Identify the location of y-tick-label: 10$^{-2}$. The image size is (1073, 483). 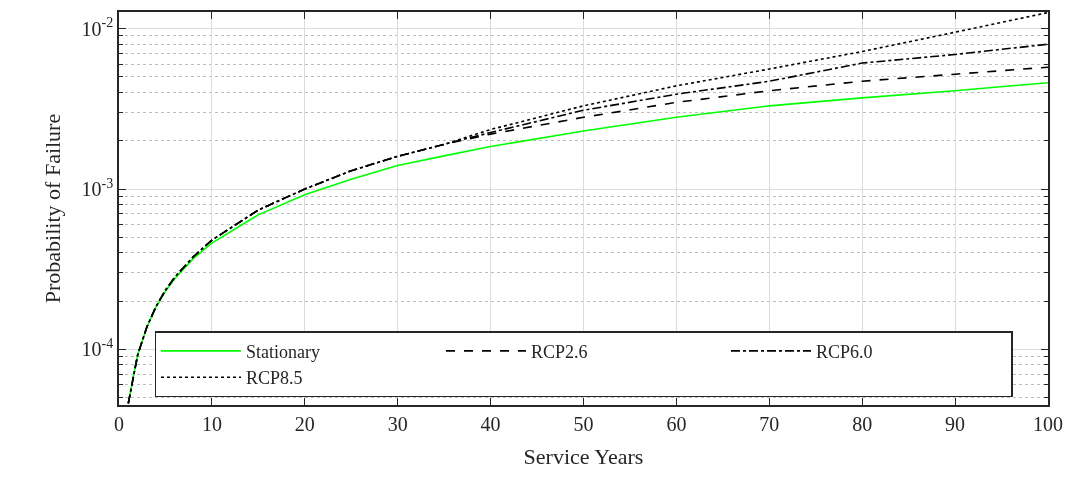
(97, 27).